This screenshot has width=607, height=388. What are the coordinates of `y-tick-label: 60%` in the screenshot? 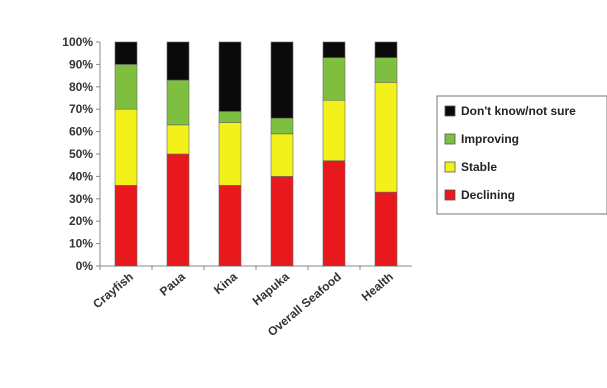 It's located at (81, 132).